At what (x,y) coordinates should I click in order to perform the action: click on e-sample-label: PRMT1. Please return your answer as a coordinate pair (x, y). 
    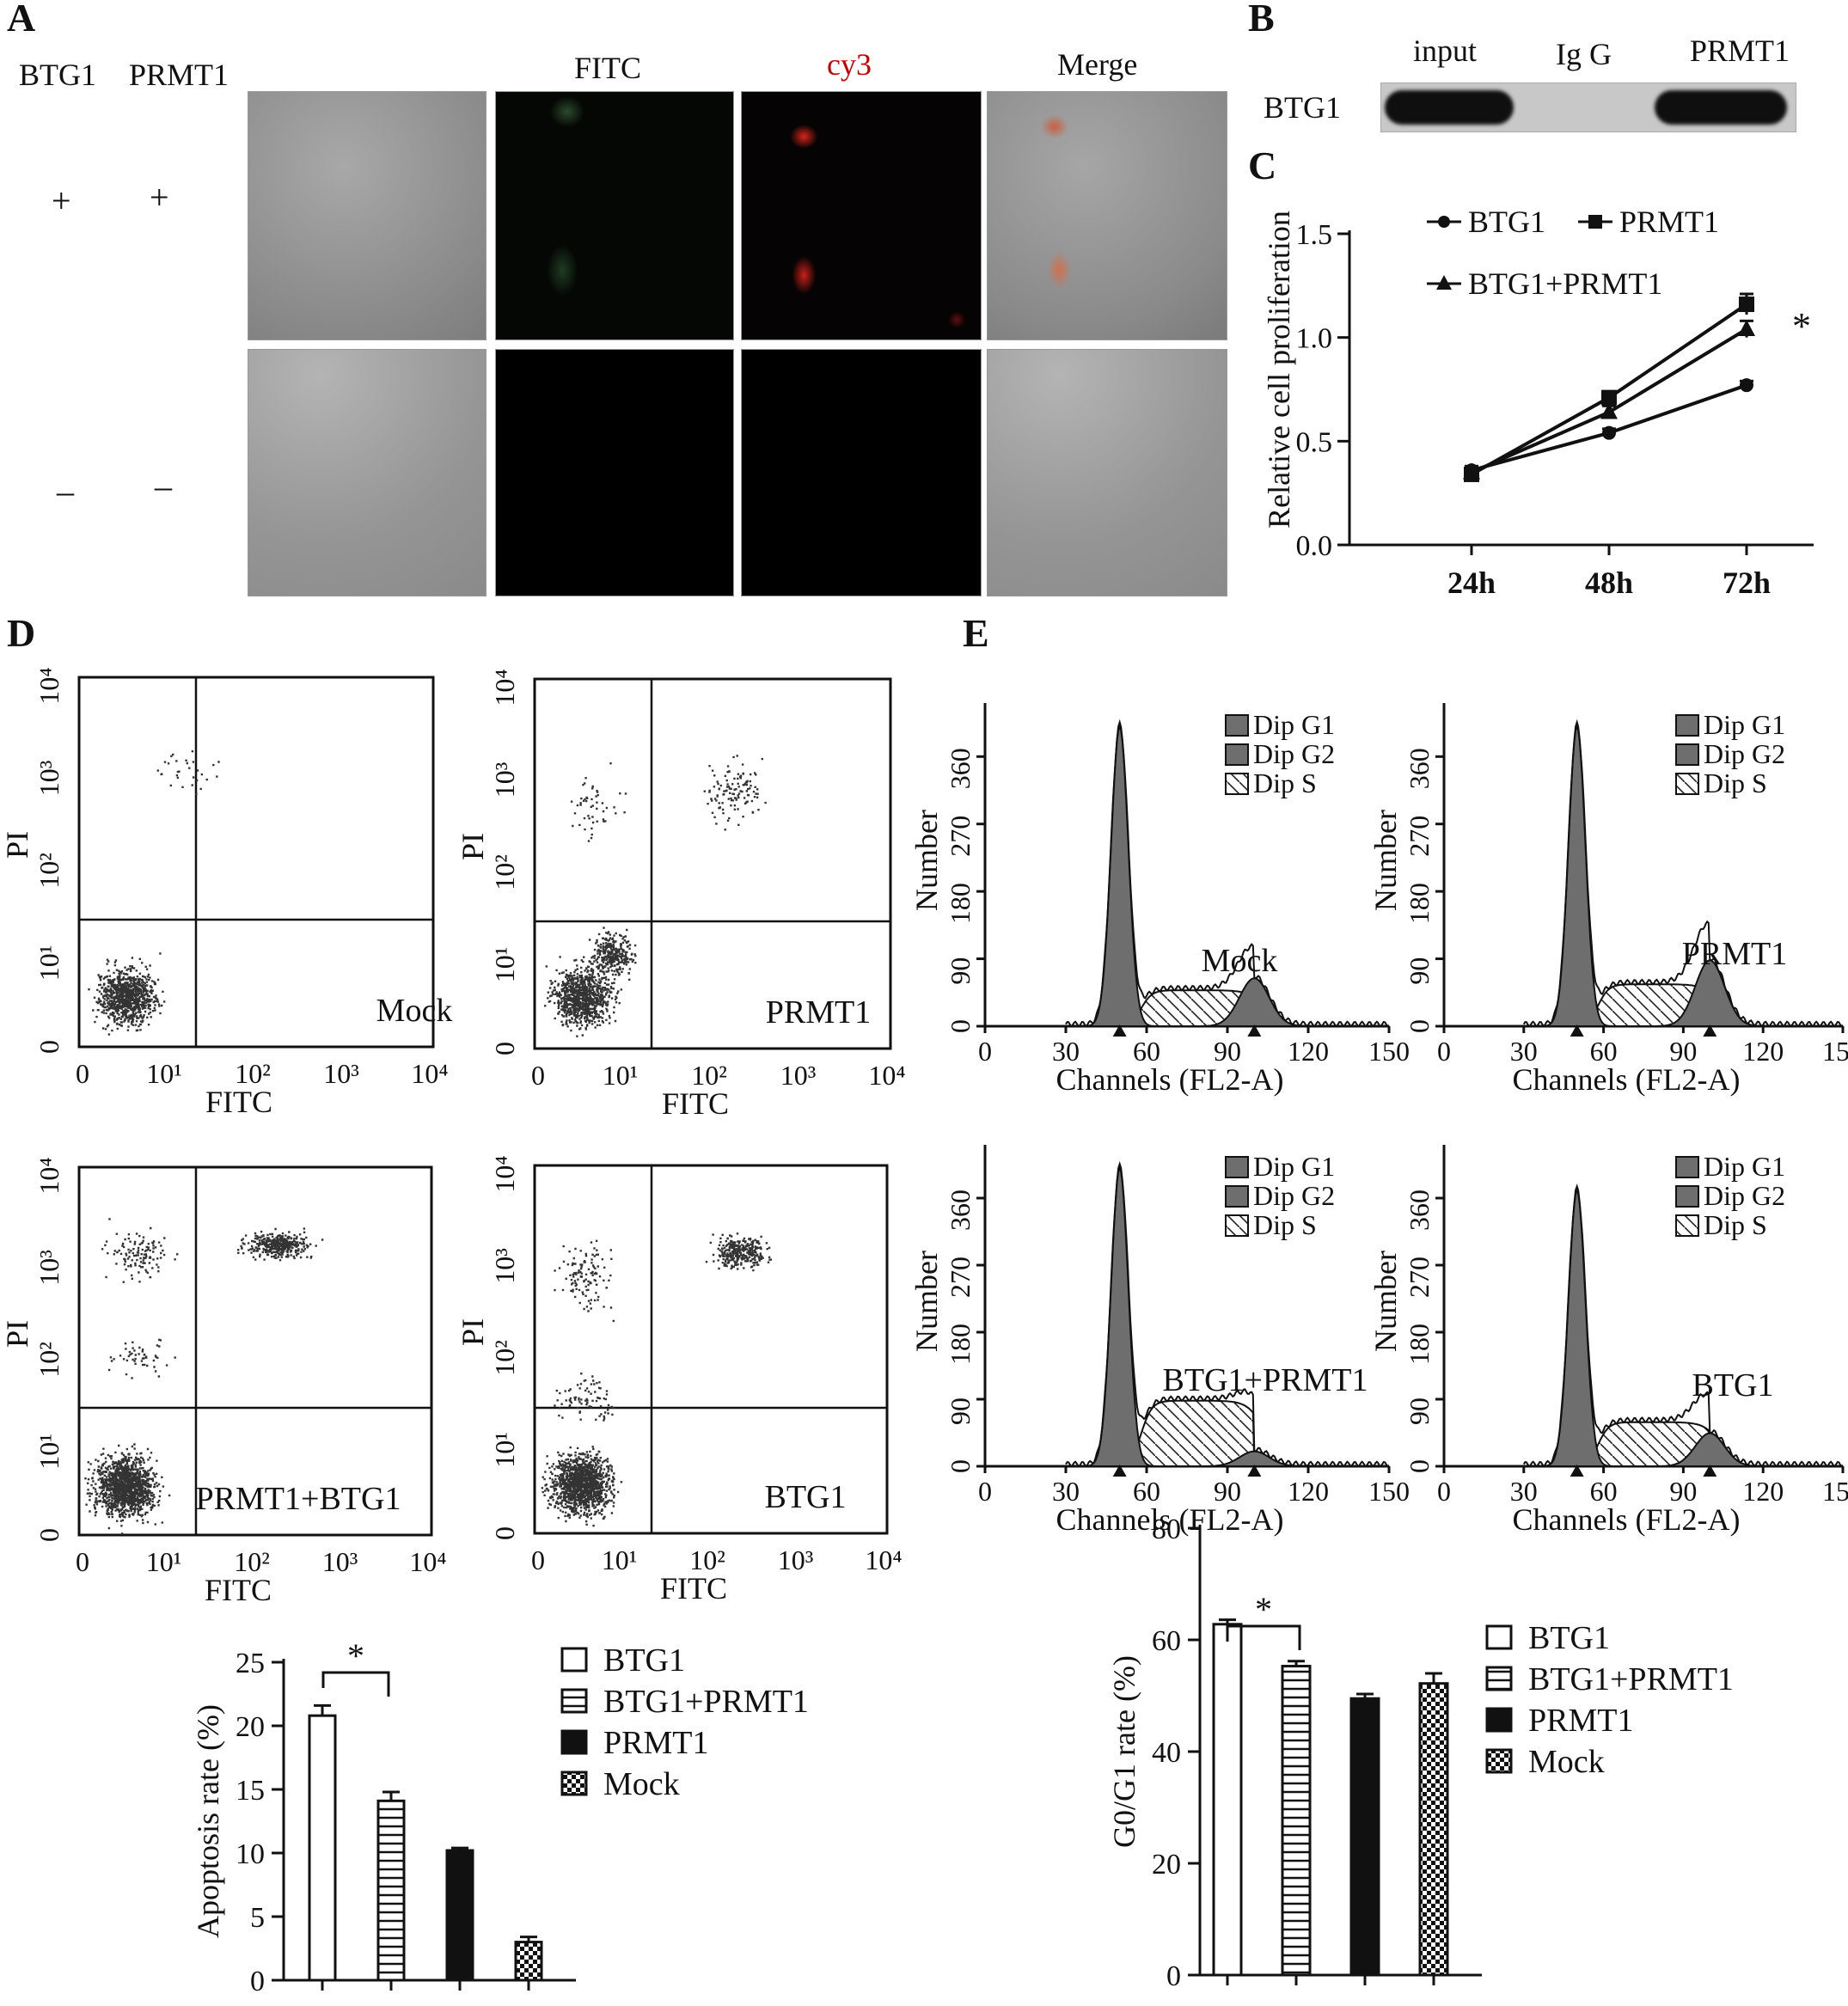
    Looking at the image, I should click on (1734, 954).